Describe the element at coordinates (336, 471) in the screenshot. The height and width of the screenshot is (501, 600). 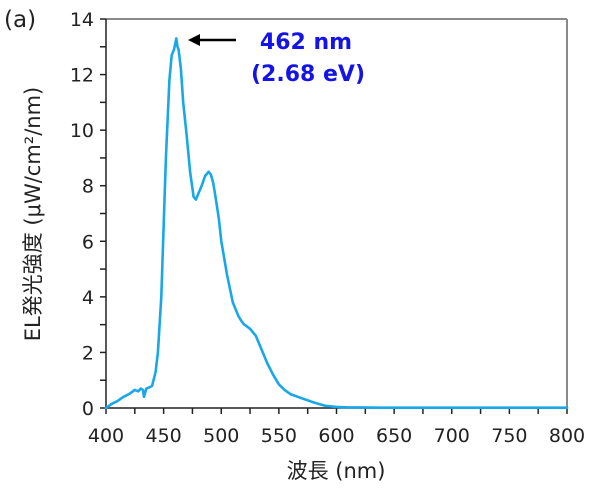
I see `x-axis-title: 波長 (nm)` at that location.